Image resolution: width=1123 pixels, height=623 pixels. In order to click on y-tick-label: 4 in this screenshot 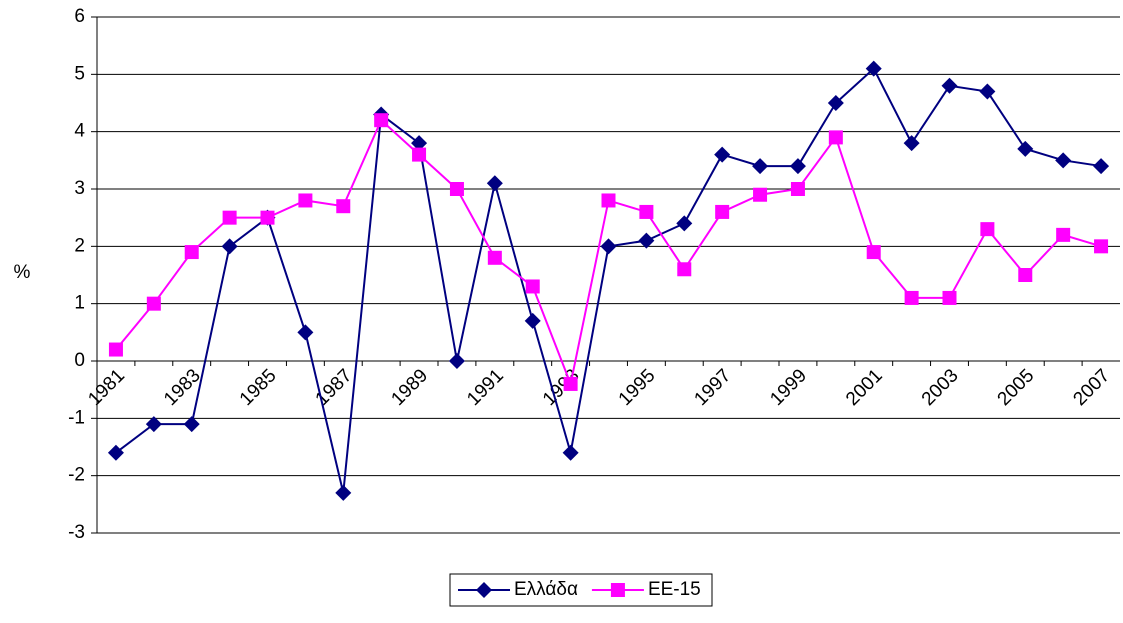, I will do `click(79, 131)`.